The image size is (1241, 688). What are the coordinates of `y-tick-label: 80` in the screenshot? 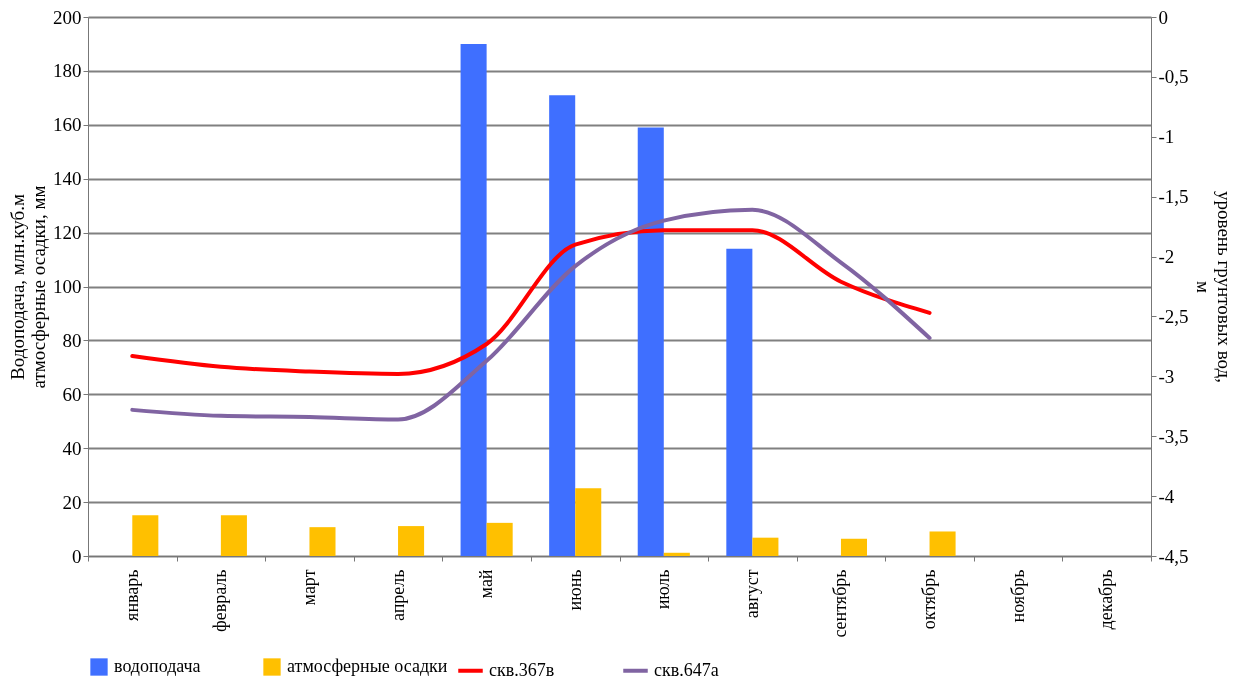 It's located at (72, 340).